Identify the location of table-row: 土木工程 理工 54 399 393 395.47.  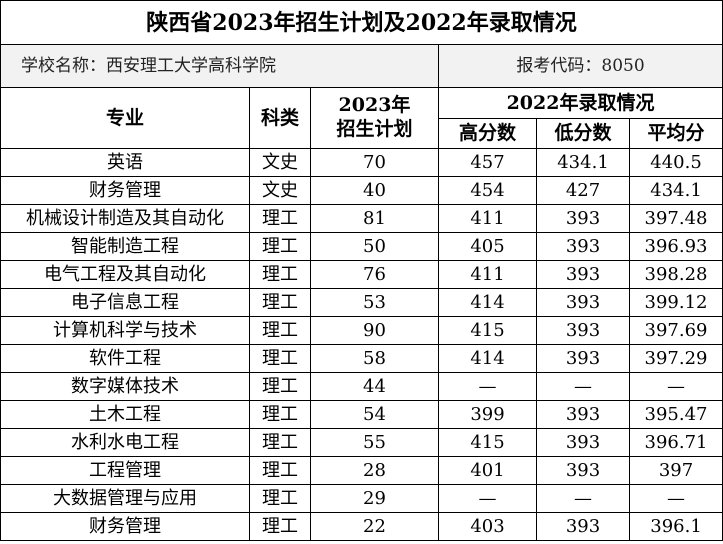
(361, 414).